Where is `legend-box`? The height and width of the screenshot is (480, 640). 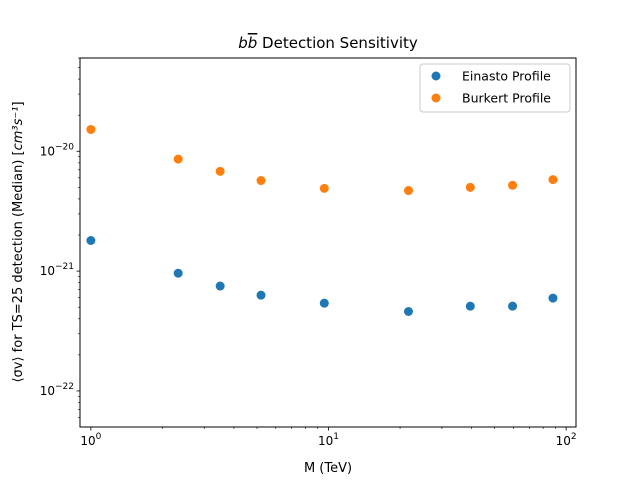 legend-box is located at coordinates (495, 88).